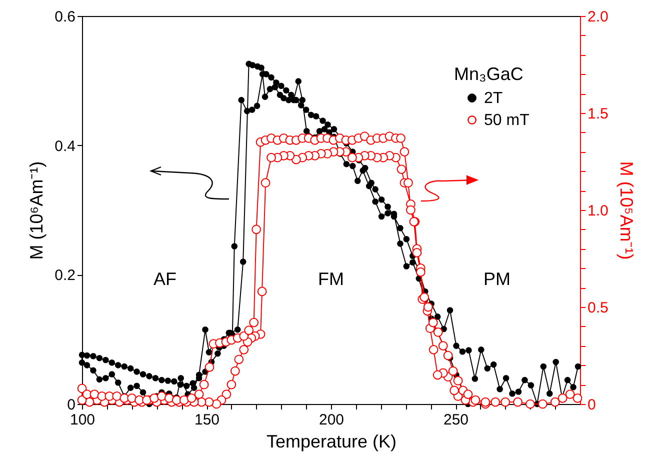 The image size is (660, 472). I want to click on y-tick-label: 0, so click(71, 405).